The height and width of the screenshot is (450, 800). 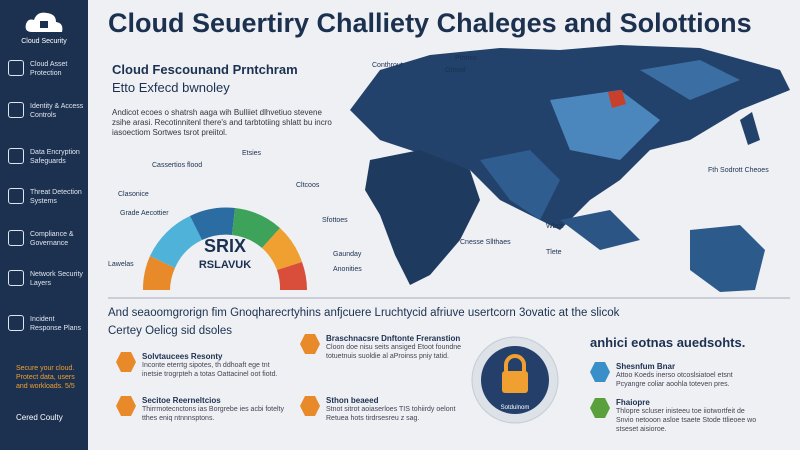 What do you see at coordinates (182, 356) in the screenshot?
I see `feature-title: Solvtaucees Resonty` at bounding box center [182, 356].